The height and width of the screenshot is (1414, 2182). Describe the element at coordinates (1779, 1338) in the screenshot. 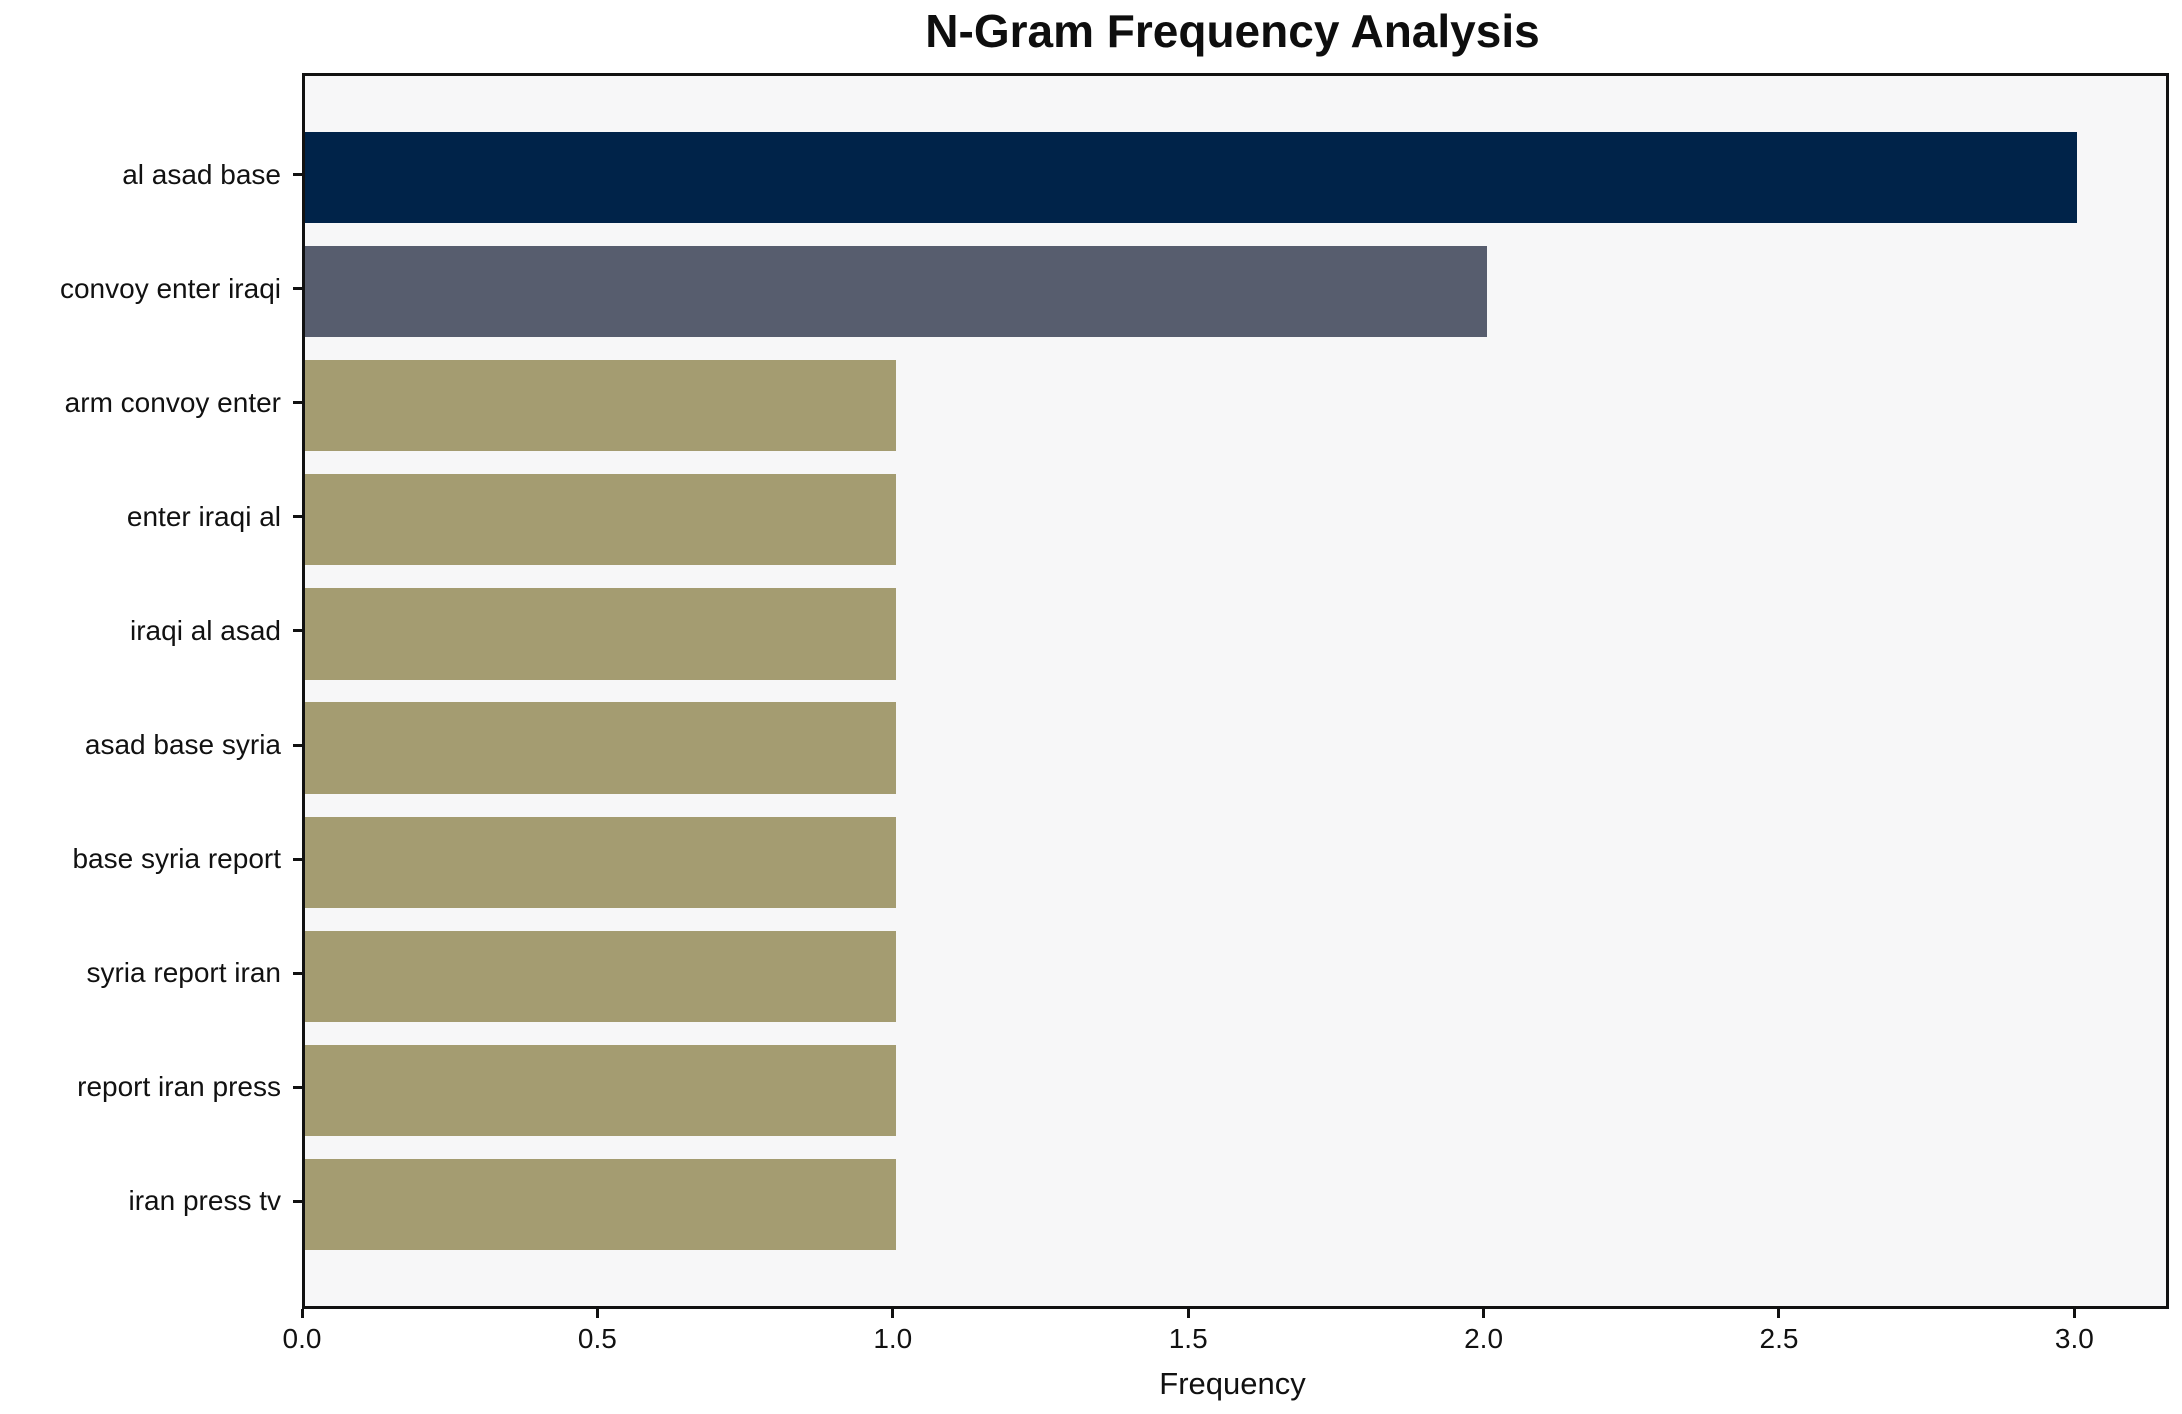

I see `x-tick-label: 2.5` at that location.